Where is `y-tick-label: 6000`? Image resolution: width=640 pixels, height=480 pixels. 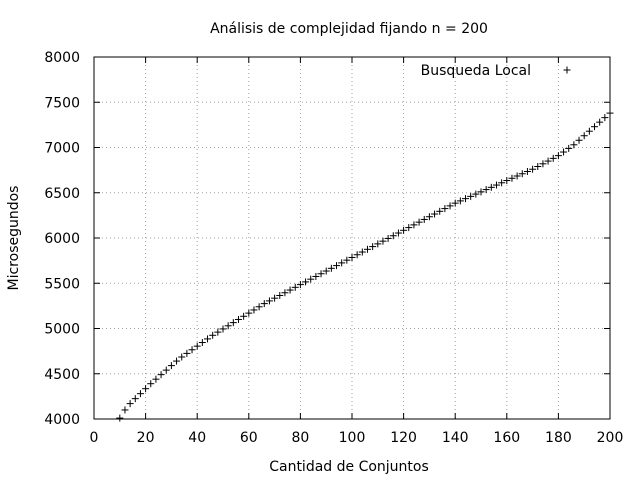
y-tick-label: 6000 is located at coordinates (62, 239).